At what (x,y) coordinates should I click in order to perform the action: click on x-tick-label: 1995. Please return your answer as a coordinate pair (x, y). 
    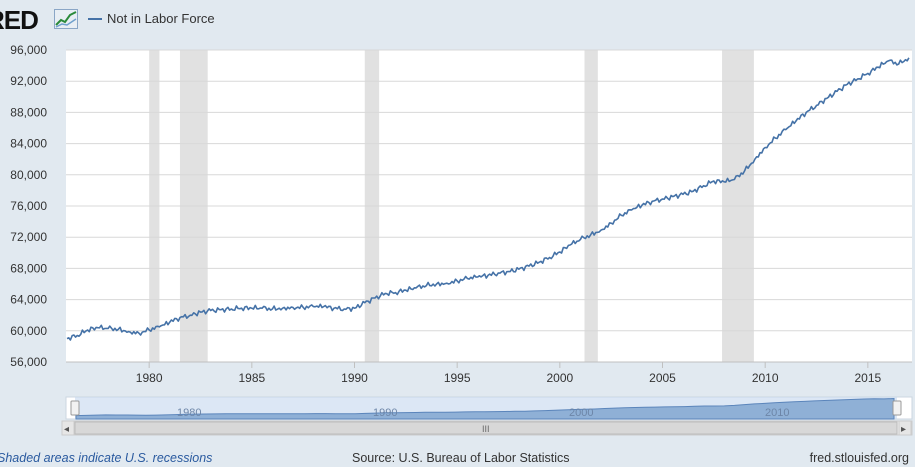
    Looking at the image, I should click on (457, 378).